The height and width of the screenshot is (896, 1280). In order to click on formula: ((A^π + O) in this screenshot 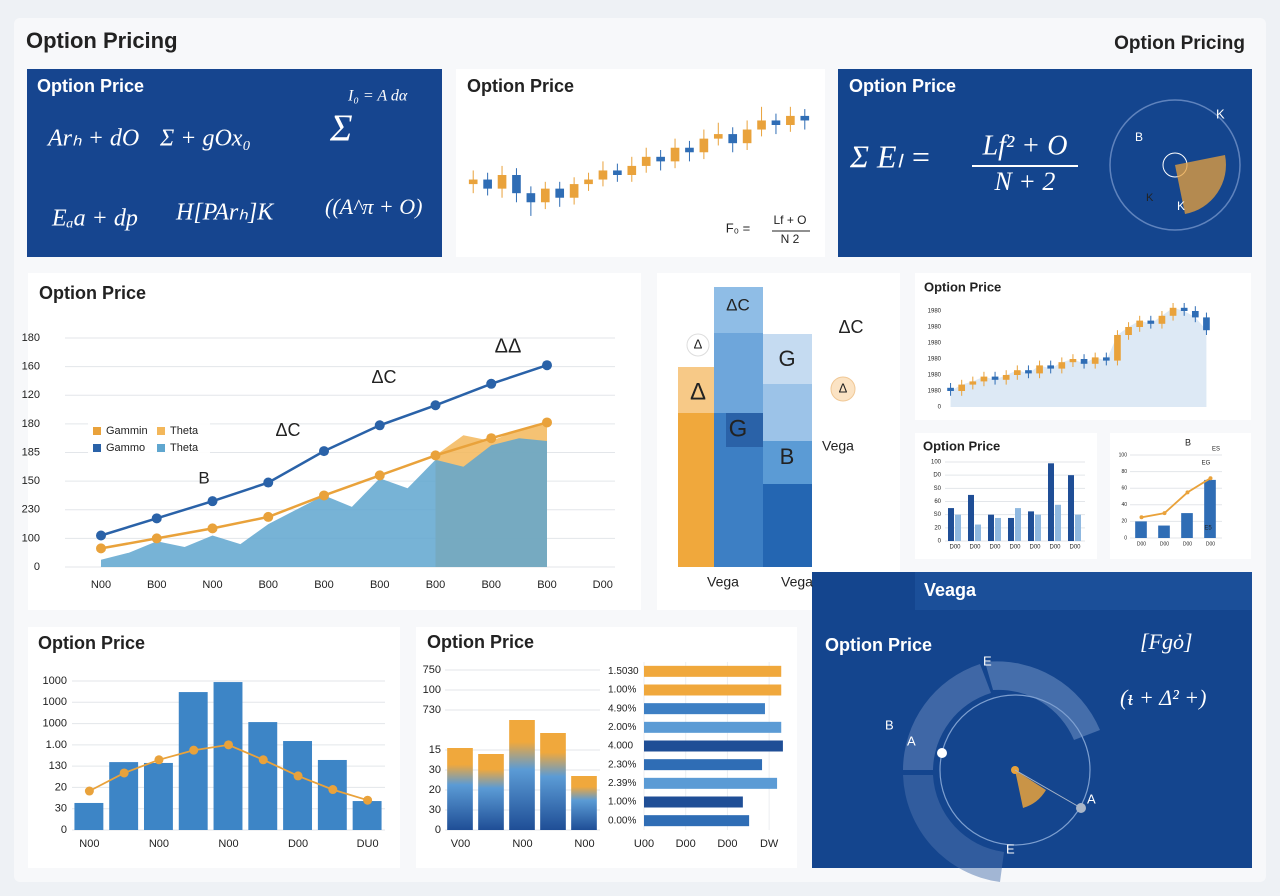, I will do `click(373, 206)`.